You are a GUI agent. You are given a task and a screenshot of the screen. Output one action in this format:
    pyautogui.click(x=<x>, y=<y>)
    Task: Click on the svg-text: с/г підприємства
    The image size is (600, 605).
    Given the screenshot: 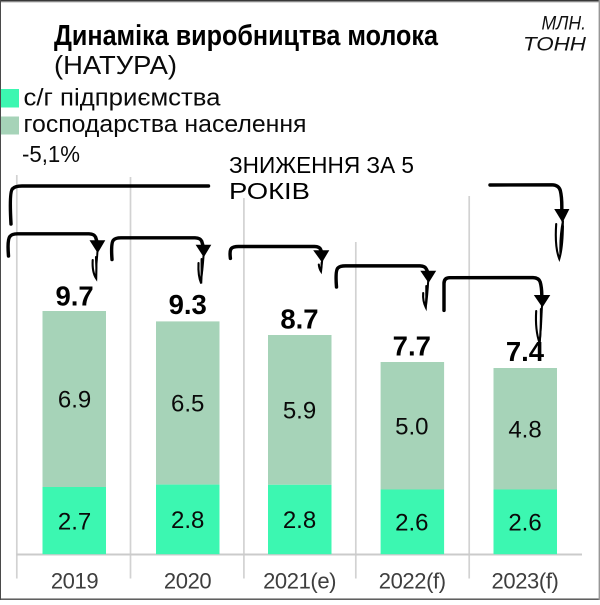 What is the action you would take?
    pyautogui.click(x=123, y=97)
    